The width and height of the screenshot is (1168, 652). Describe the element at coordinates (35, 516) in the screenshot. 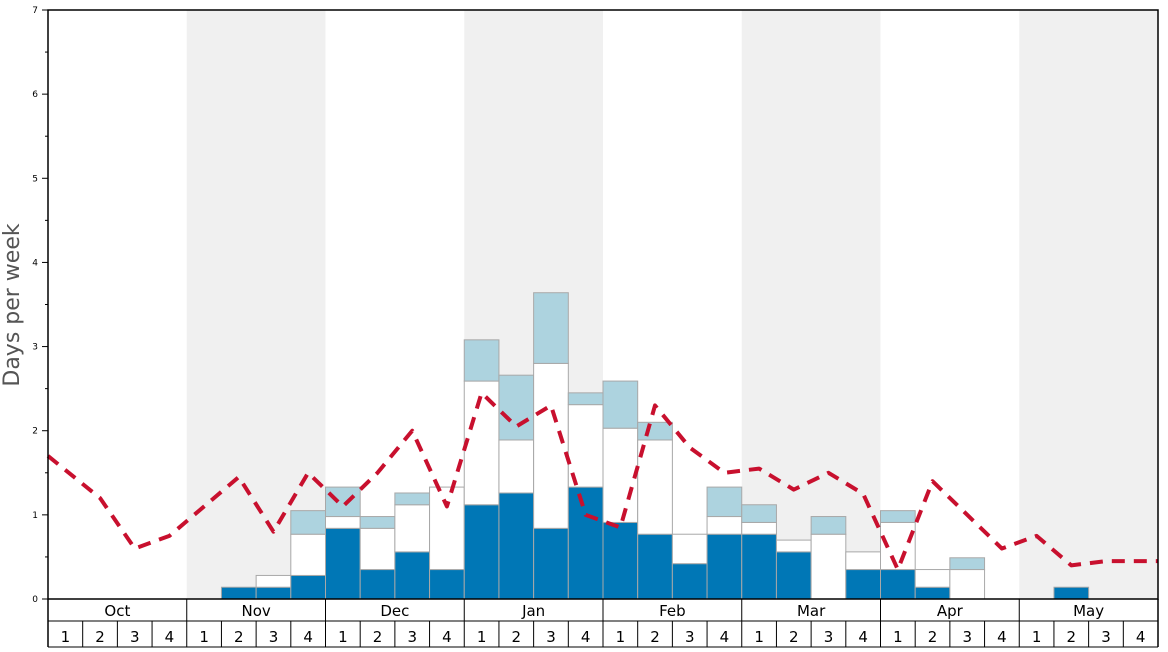

I see `y-tick-label: 1` at that location.